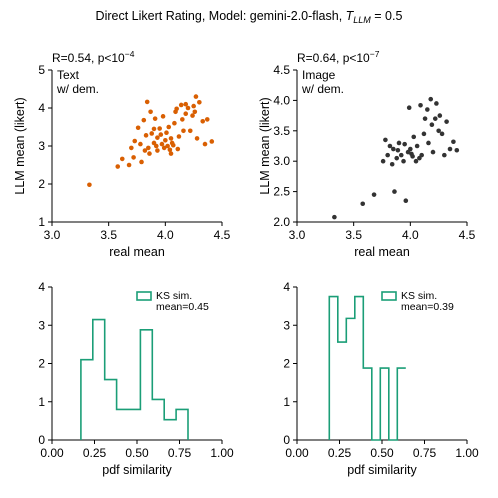 This screenshot has width=498, height=498. I want to click on x-tick-label: 3.5, so click(353, 235).